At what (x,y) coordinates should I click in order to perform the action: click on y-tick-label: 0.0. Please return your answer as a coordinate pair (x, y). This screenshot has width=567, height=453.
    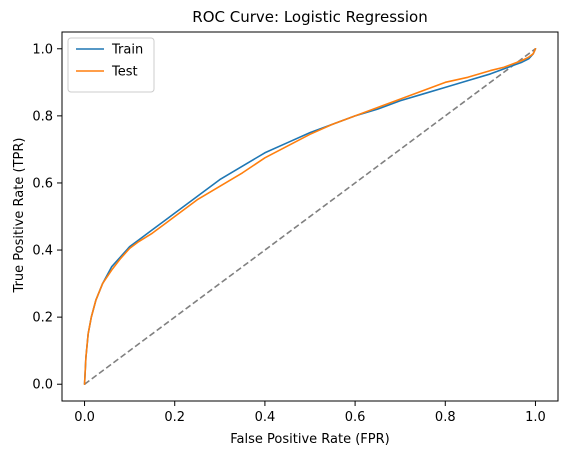
    Looking at the image, I should click on (42, 385).